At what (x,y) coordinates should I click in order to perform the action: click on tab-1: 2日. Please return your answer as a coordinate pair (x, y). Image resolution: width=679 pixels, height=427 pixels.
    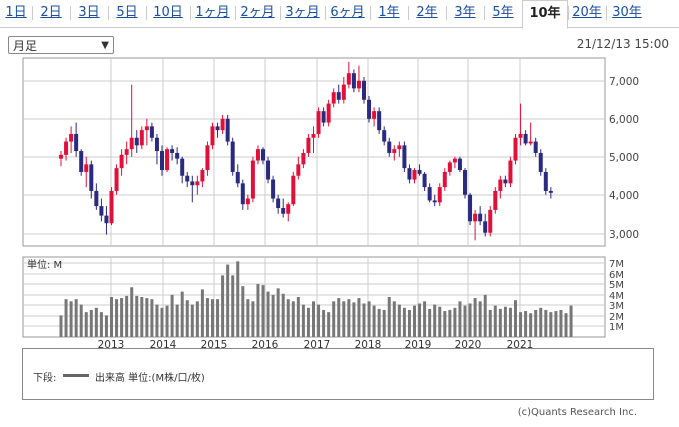
    Looking at the image, I should click on (51, 13).